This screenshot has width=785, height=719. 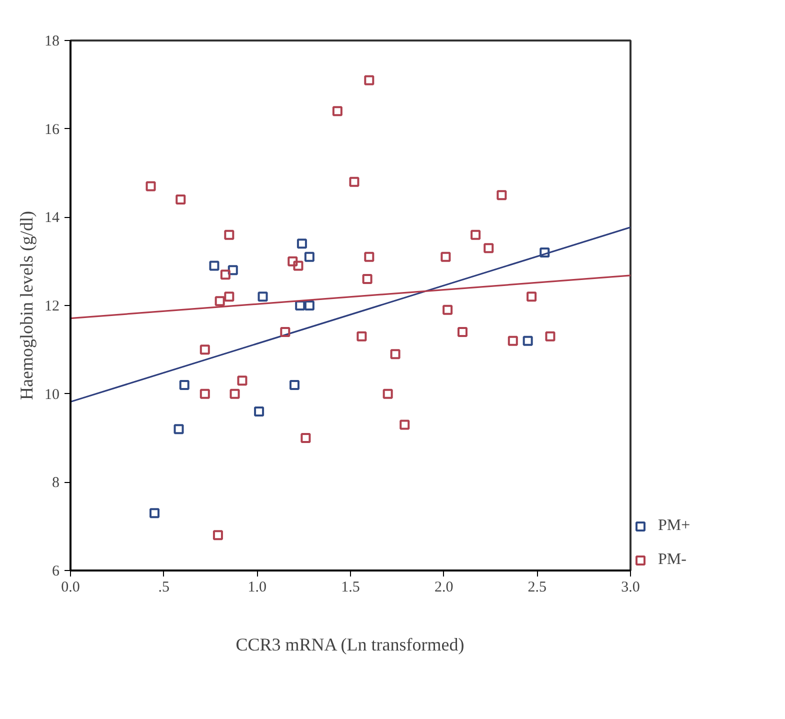 What do you see at coordinates (52, 218) in the screenshot?
I see `y-tick-label: 14` at bounding box center [52, 218].